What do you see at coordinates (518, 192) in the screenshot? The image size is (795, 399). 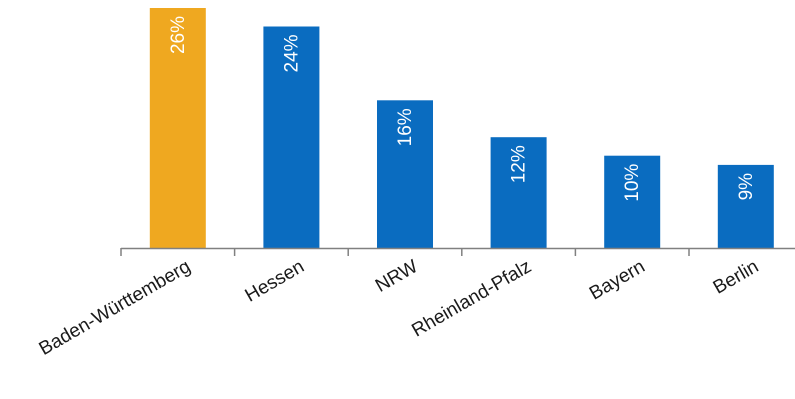 I see `bar-rheinland-pfalz` at bounding box center [518, 192].